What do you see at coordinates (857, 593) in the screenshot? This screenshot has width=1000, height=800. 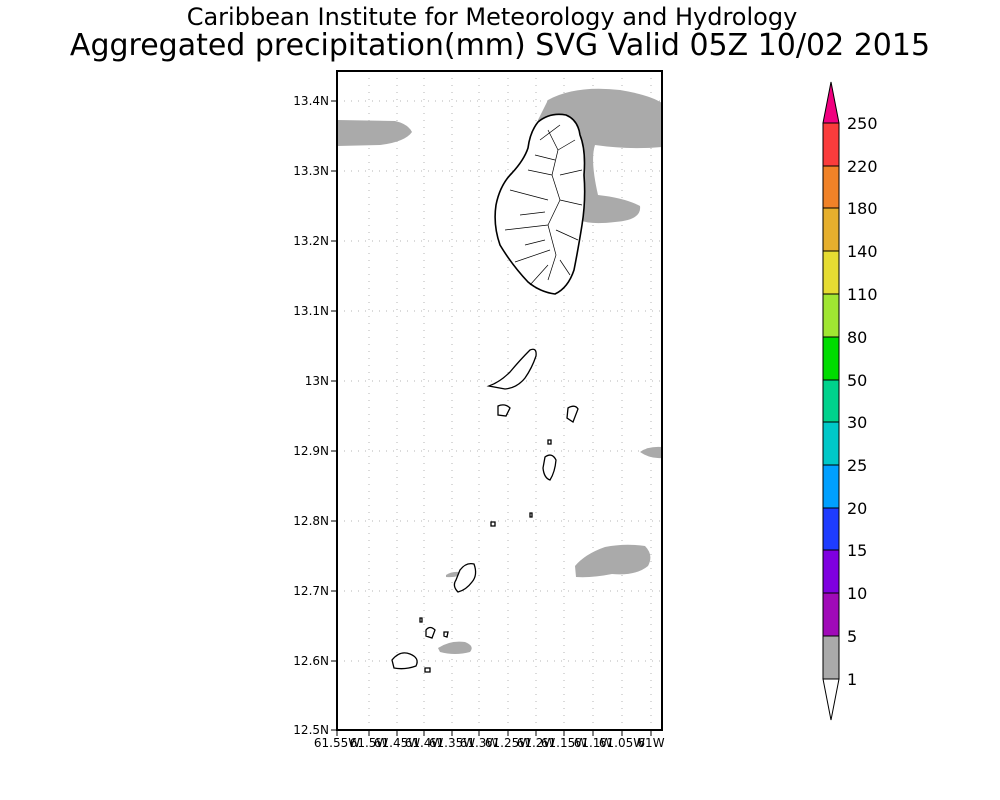 I see `colorbar-label: 10` at bounding box center [857, 593].